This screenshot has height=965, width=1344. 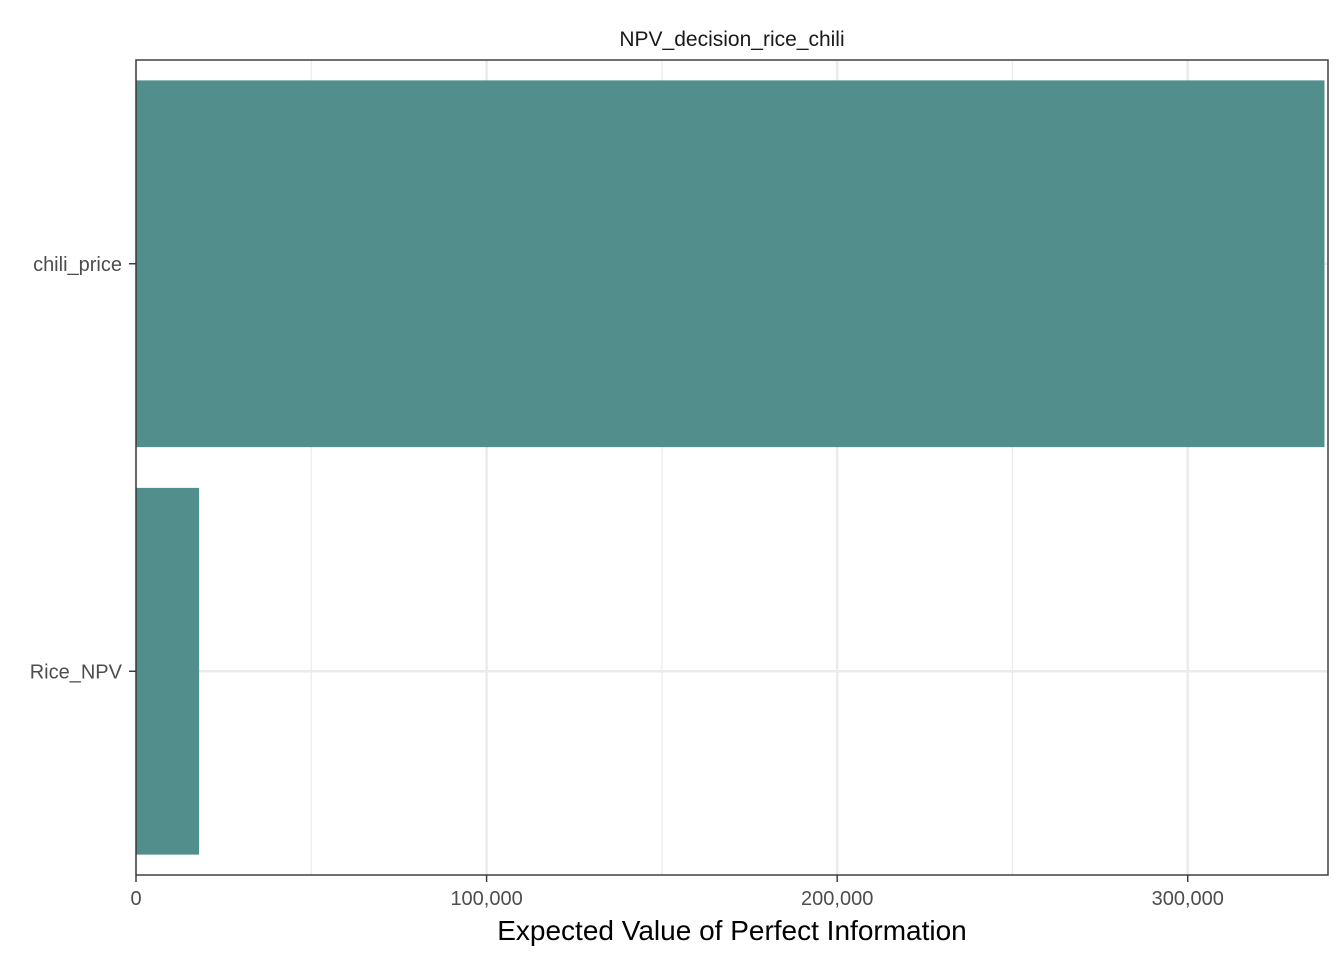 I want to click on x-axis-title: Expected Value of Perfect Information, so click(x=732, y=930).